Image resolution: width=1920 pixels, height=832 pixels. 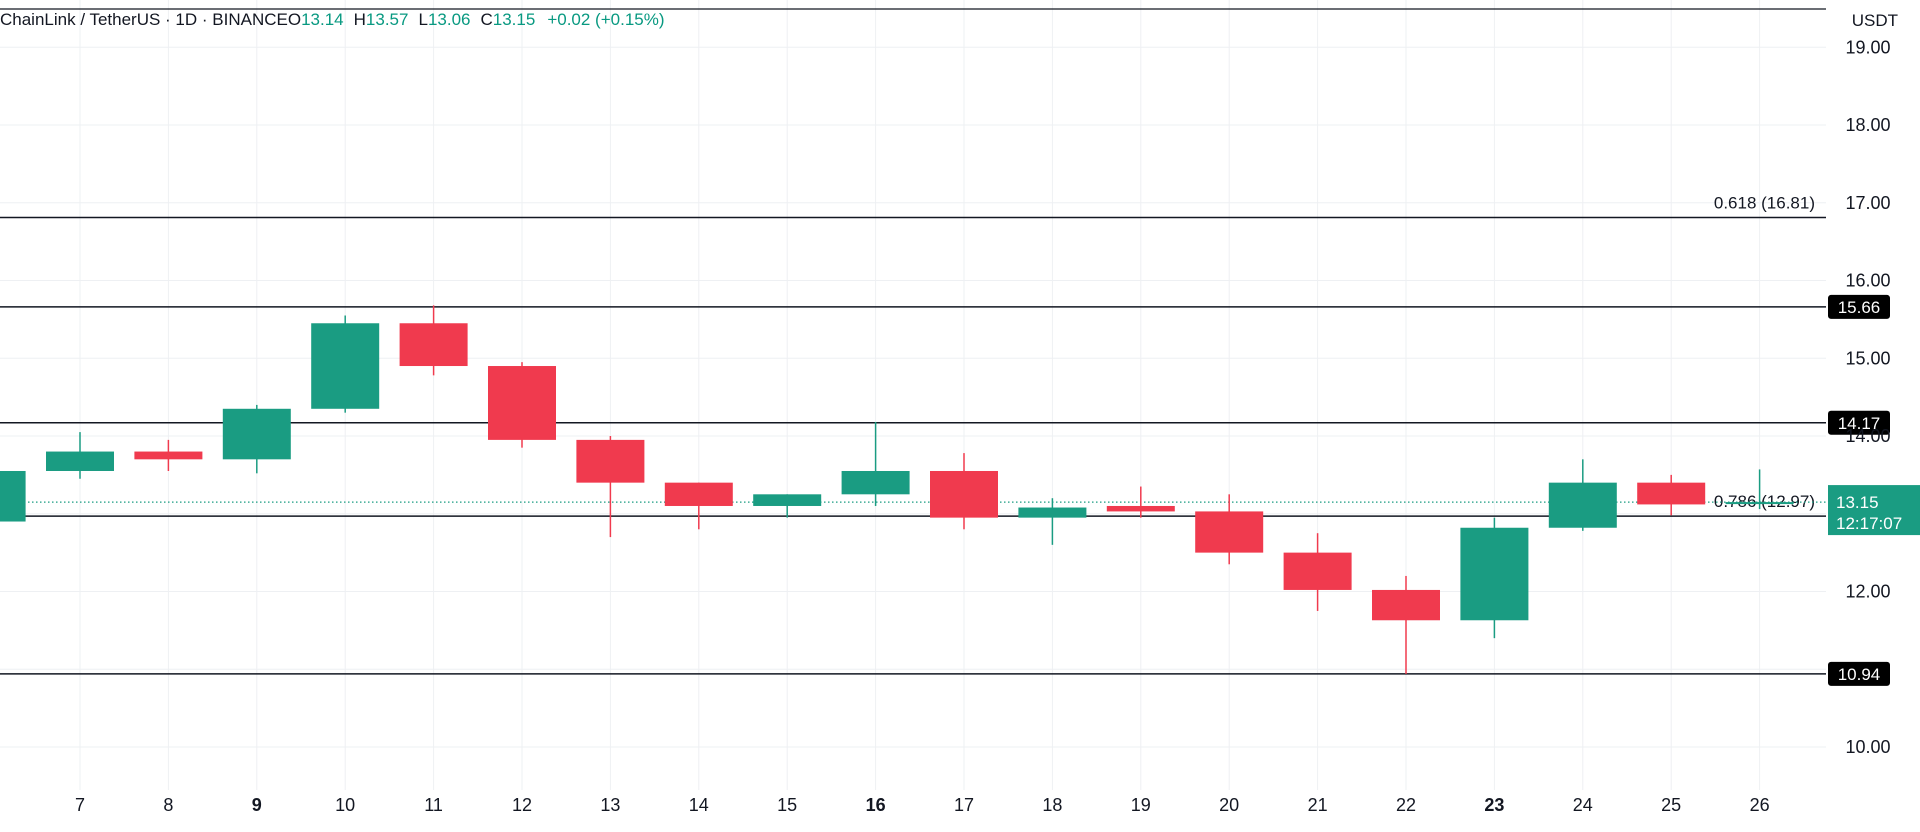 I want to click on current-price-tag-bg, so click(x=1874, y=510).